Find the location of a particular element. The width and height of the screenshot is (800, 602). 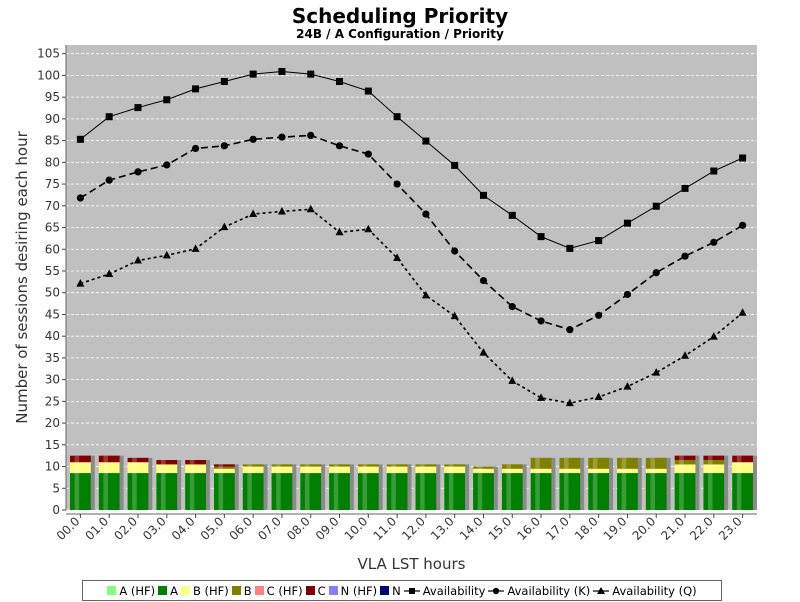

y-tick-label: 95 is located at coordinates (52, 97).